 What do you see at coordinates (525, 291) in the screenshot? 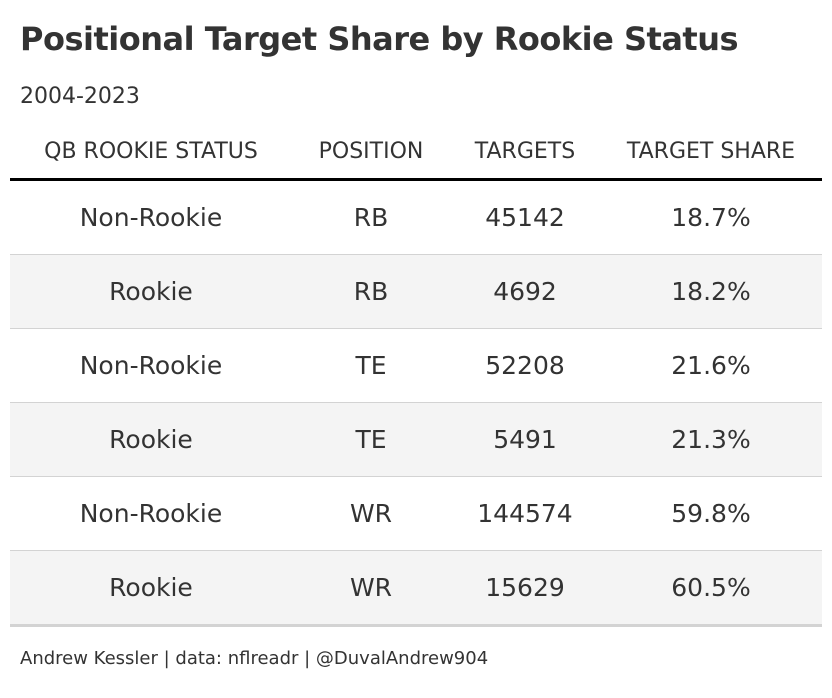
I see `cell-targets: 4692` at bounding box center [525, 291].